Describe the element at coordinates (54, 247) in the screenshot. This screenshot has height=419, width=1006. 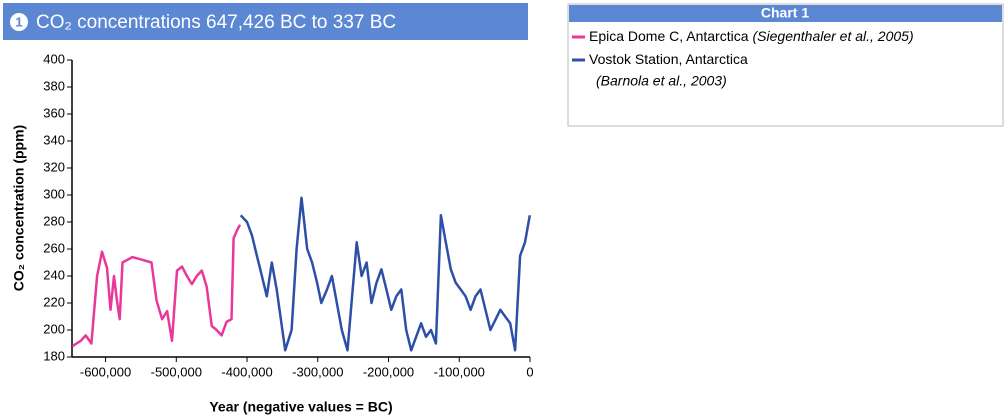
I see `y-tick-label: 260` at that location.